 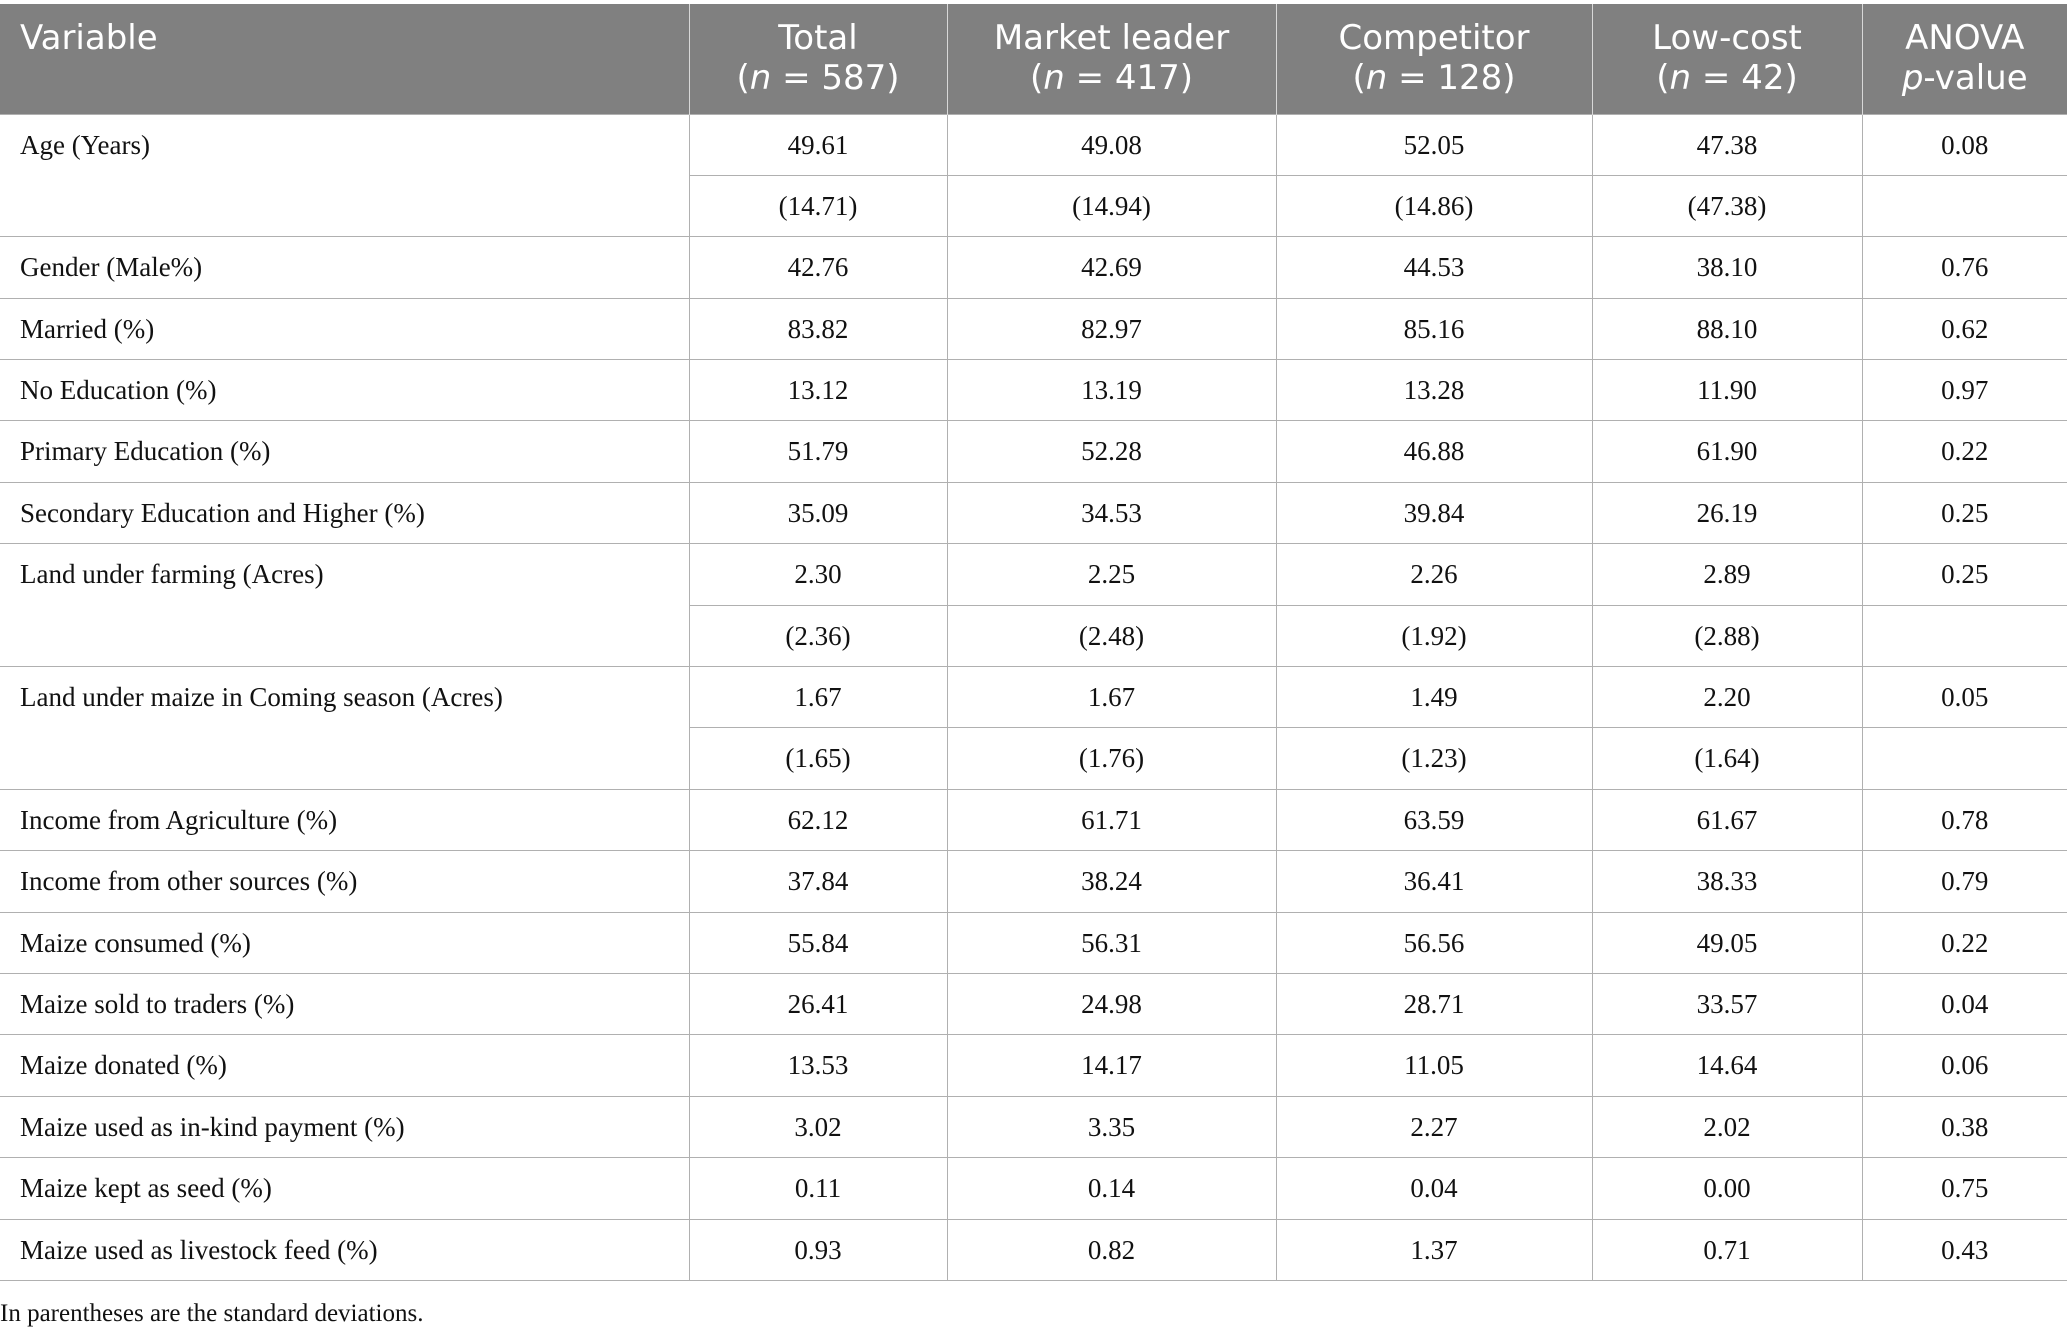 I want to click on cell-low-cost: 49.05, so click(x=1727, y=942).